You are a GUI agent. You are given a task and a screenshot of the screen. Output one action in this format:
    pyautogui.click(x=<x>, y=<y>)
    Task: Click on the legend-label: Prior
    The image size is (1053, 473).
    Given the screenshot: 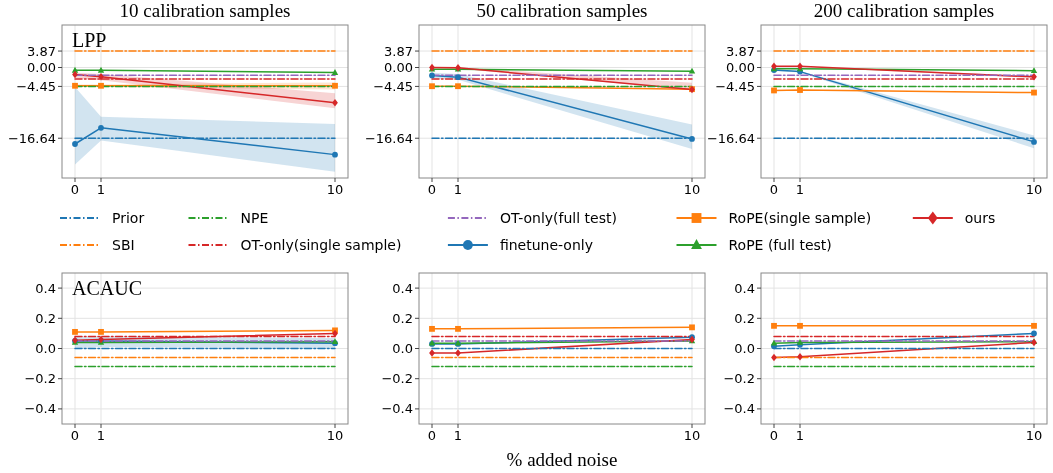 What is the action you would take?
    pyautogui.click(x=128, y=217)
    